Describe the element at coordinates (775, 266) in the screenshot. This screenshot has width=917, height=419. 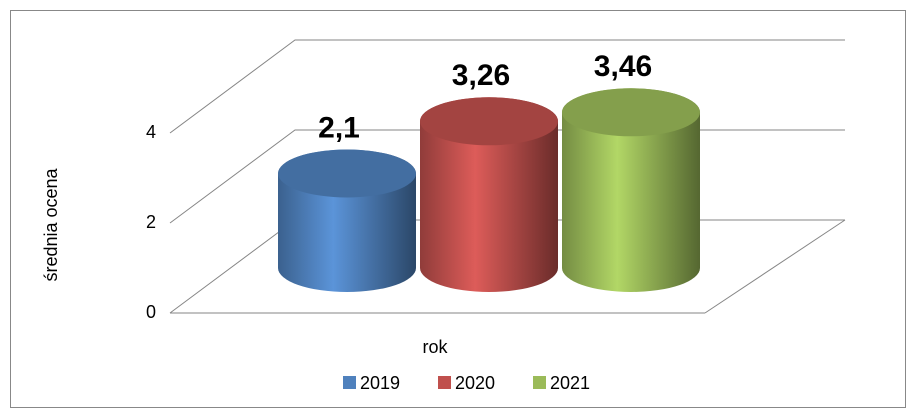
I see `floor-right-edge` at that location.